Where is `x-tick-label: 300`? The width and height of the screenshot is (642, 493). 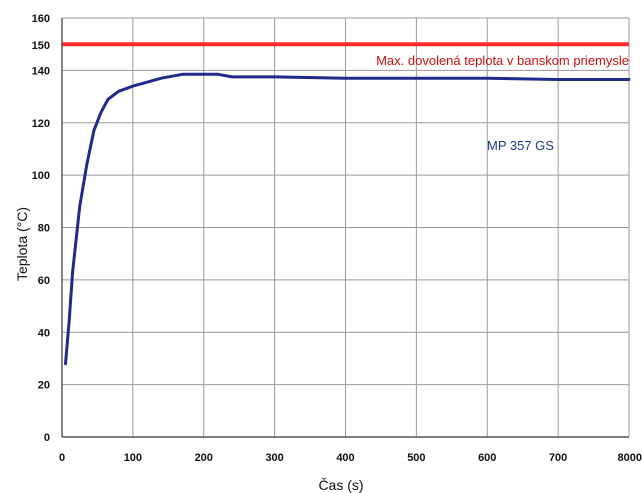
x-tick-label: 300 is located at coordinates (274, 458).